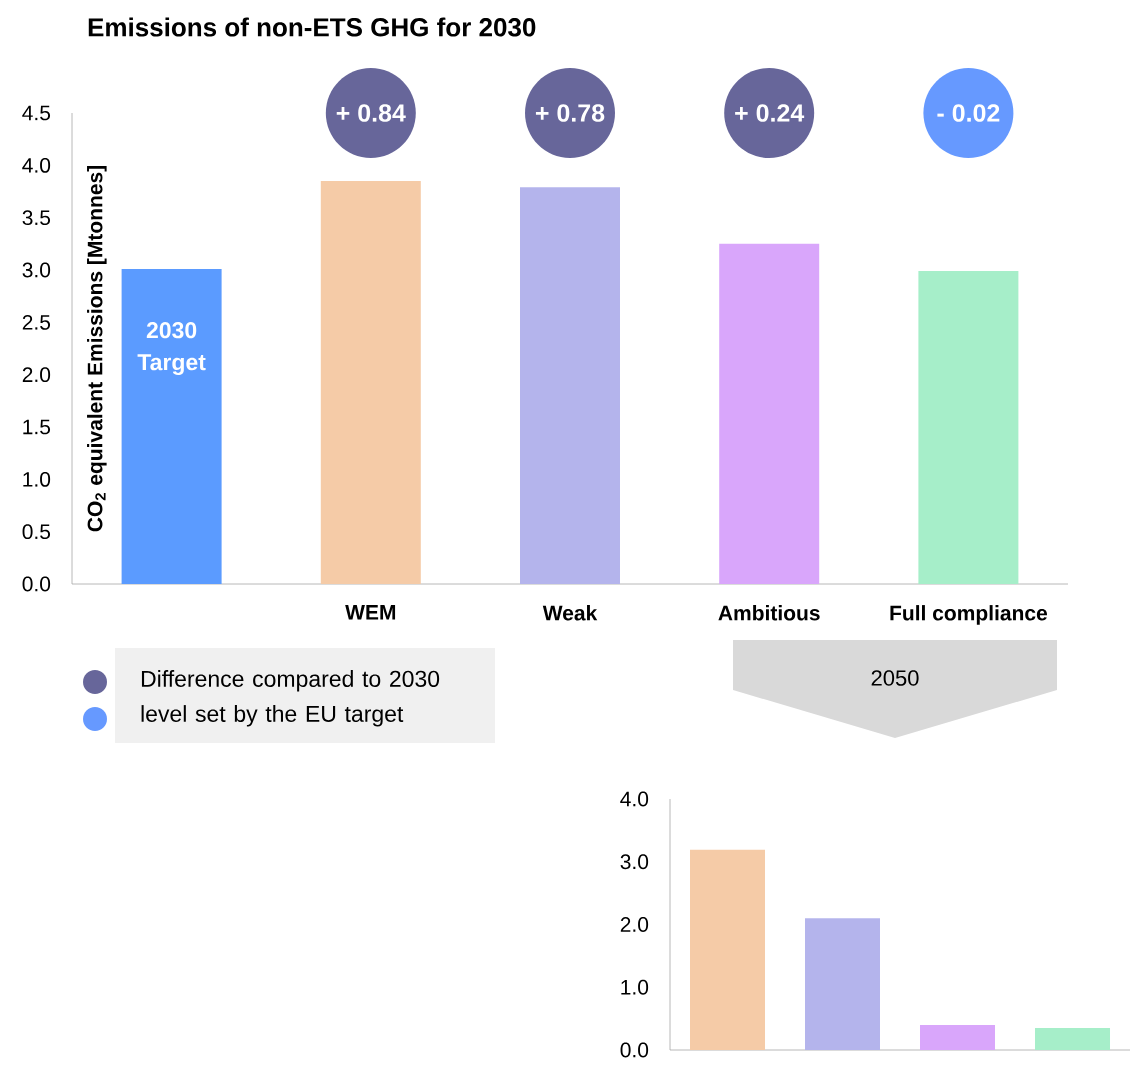 The width and height of the screenshot is (1134, 1072). Describe the element at coordinates (36, 532) in the screenshot. I see `y-tick-label: 0.5` at that location.